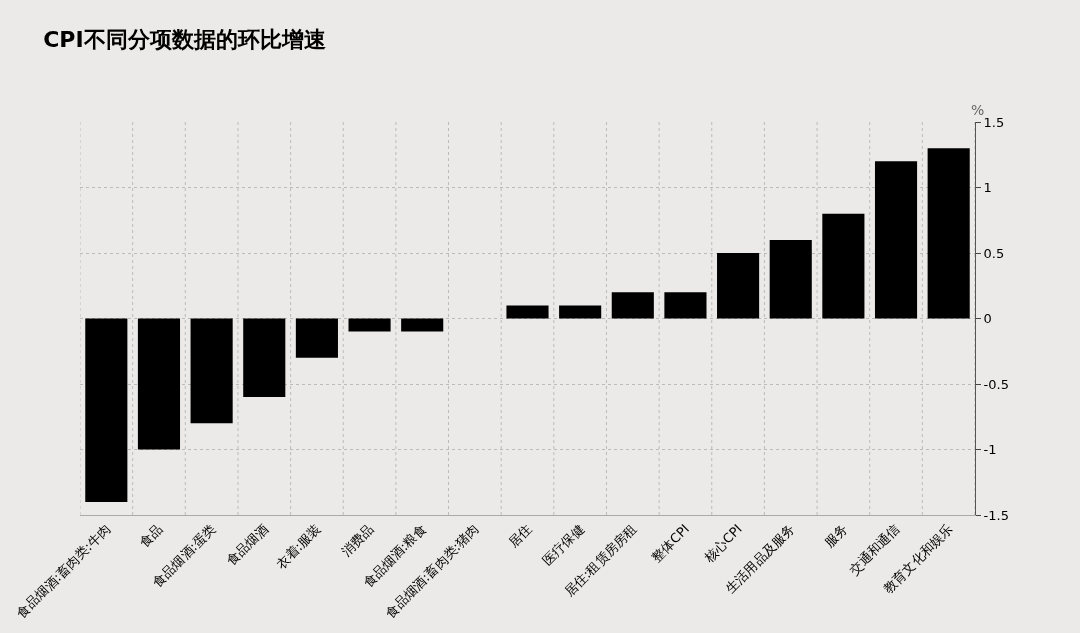 The image size is (1080, 633). I want to click on x-tick-label: 衣着:服装, so click(298, 546).